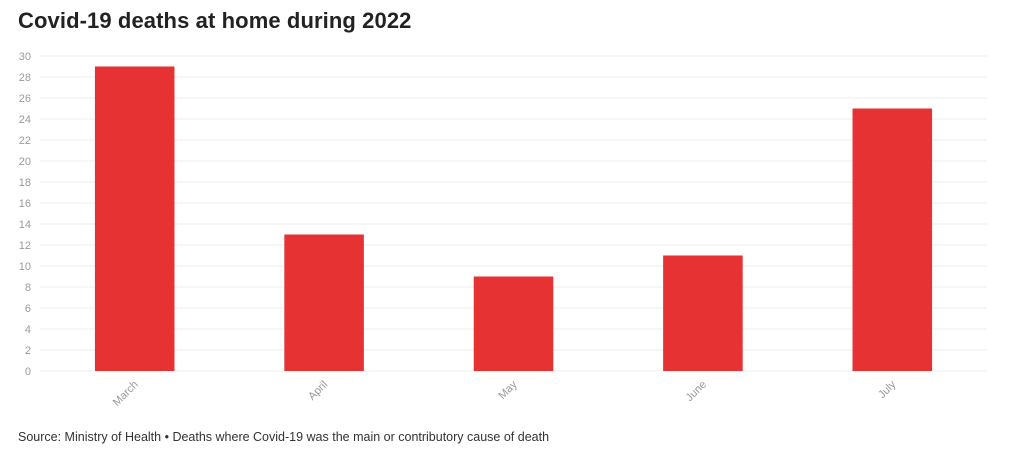 Image resolution: width=1029 pixels, height=456 pixels. I want to click on y-tick-label: 16, so click(25, 204).